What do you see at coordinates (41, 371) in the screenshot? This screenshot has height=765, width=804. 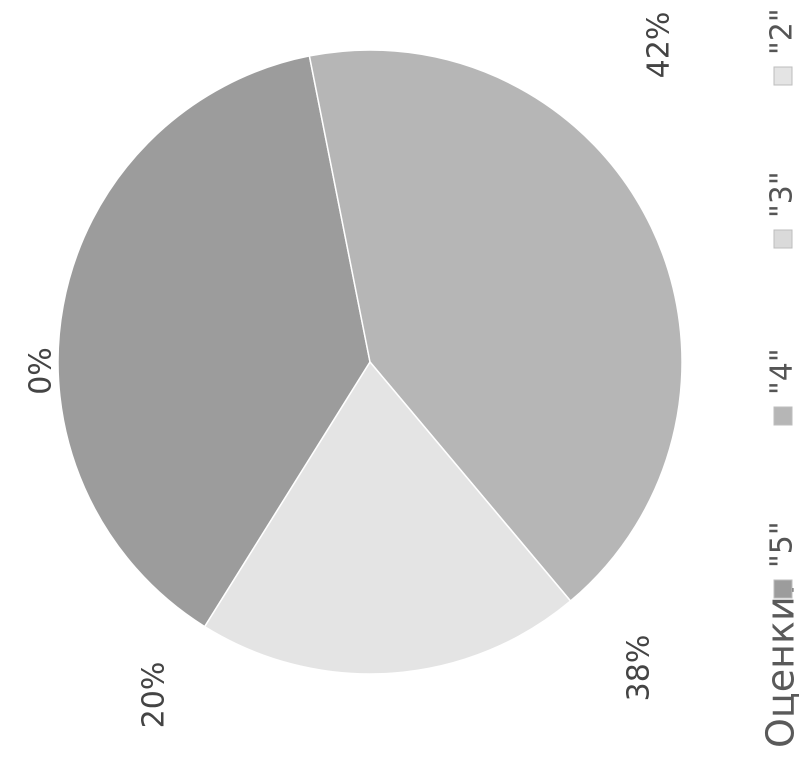 I see `slice-label: 0%` at bounding box center [41, 371].